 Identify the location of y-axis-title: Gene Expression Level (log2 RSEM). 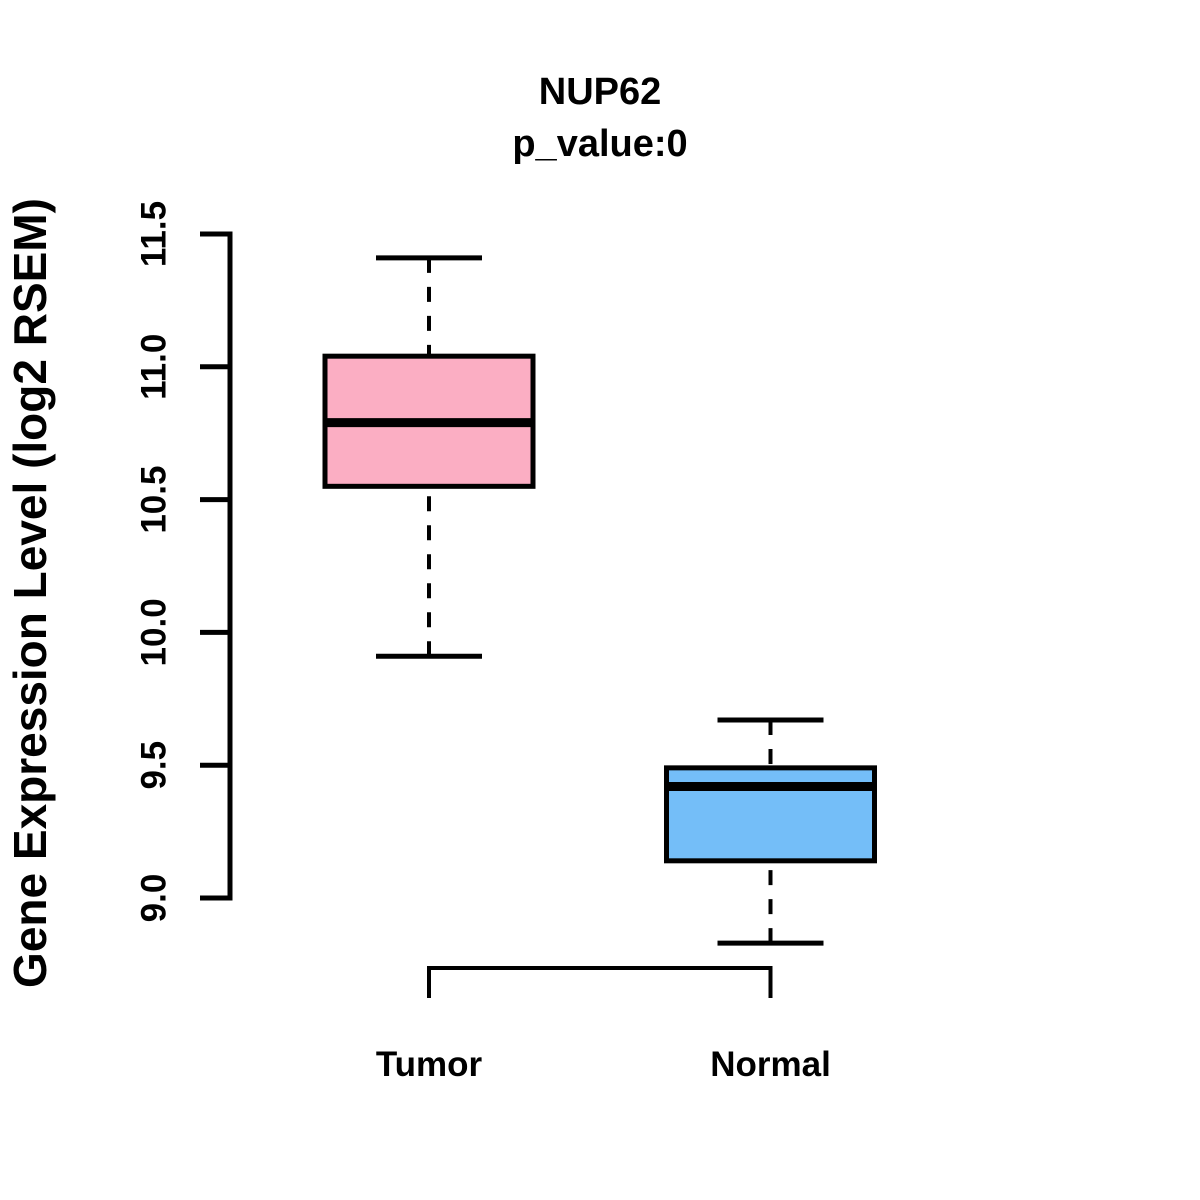
(30, 593).